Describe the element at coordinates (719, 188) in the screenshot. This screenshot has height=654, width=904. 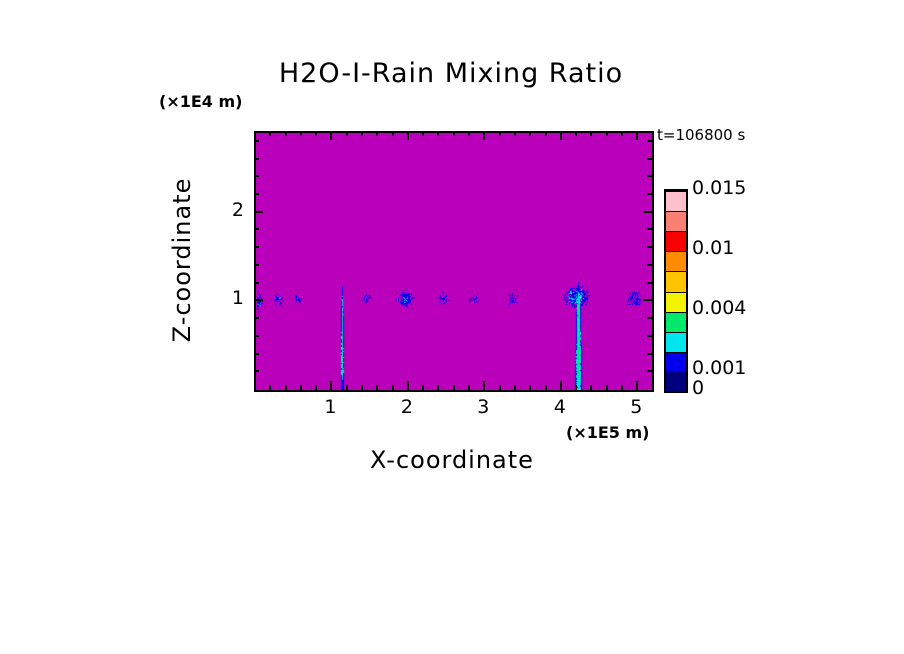
I see `colorbar-tick-label: 0.015` at that location.